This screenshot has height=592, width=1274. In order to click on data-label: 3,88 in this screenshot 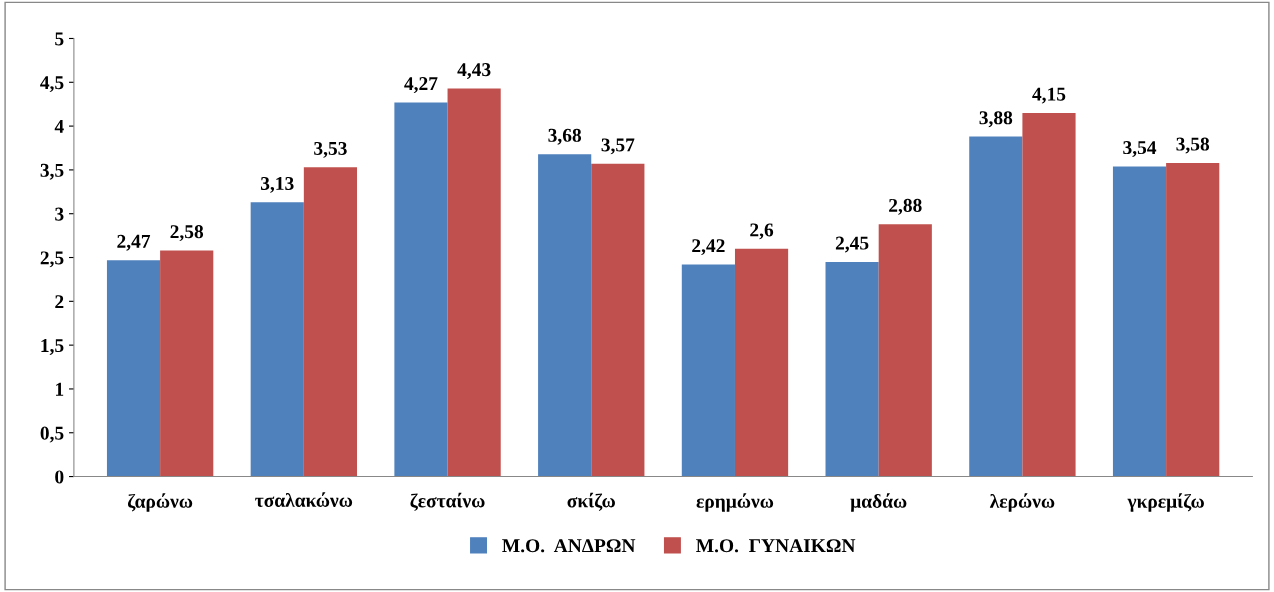, I will do `click(996, 119)`.